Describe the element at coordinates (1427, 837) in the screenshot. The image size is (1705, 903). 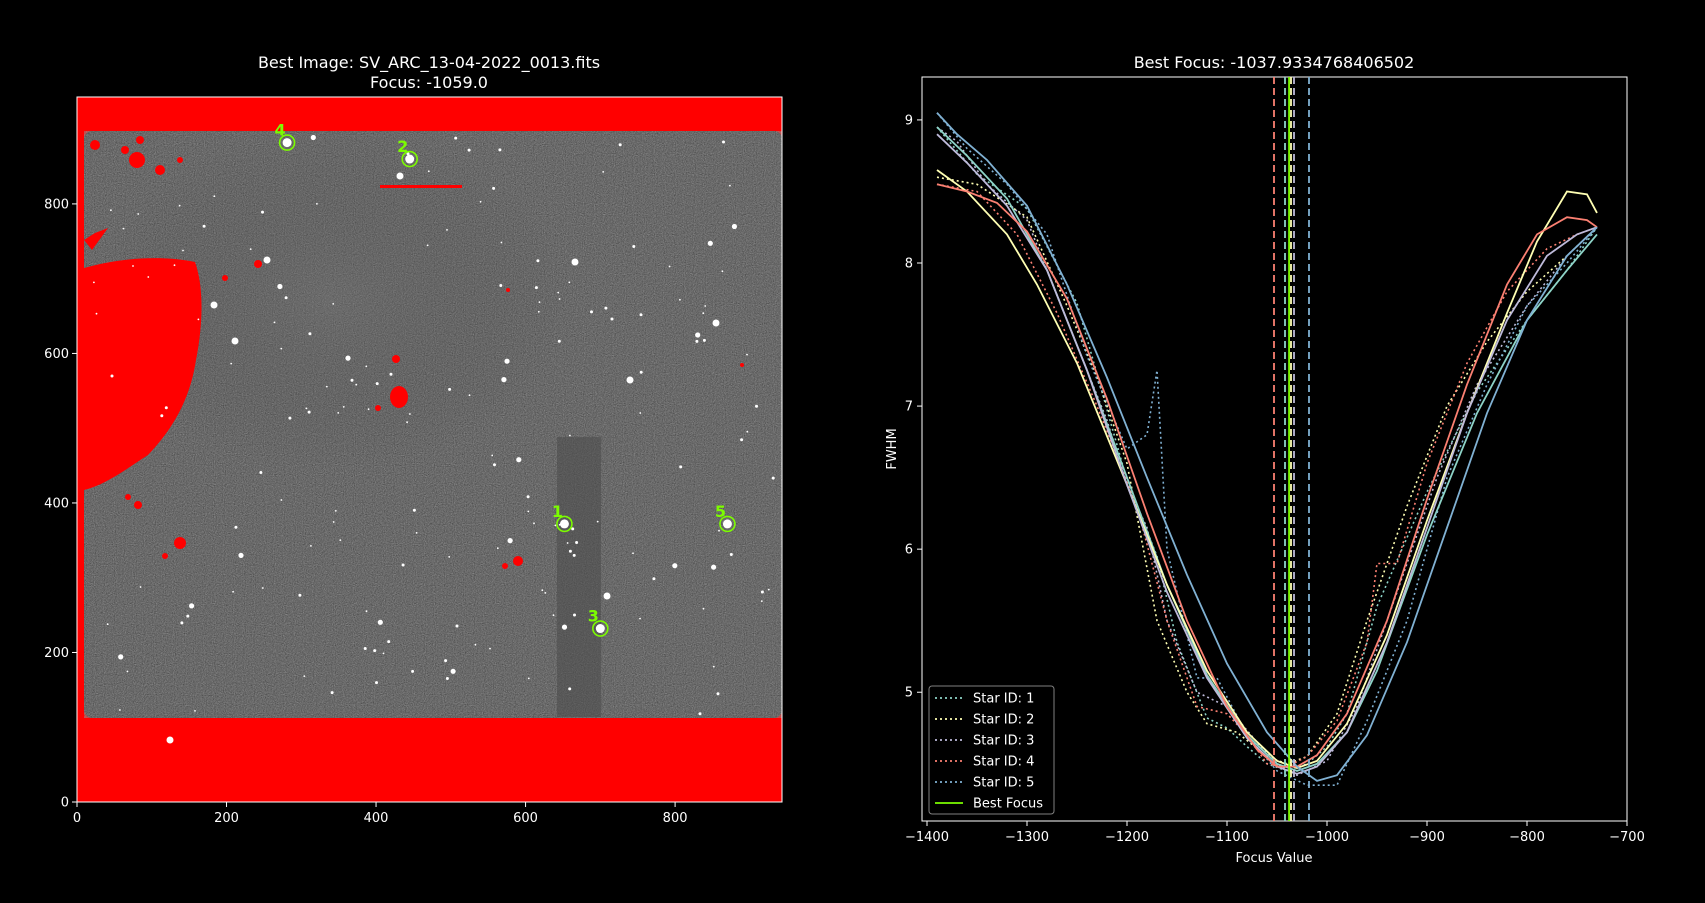
I see `x-tick-label: −900` at that location.